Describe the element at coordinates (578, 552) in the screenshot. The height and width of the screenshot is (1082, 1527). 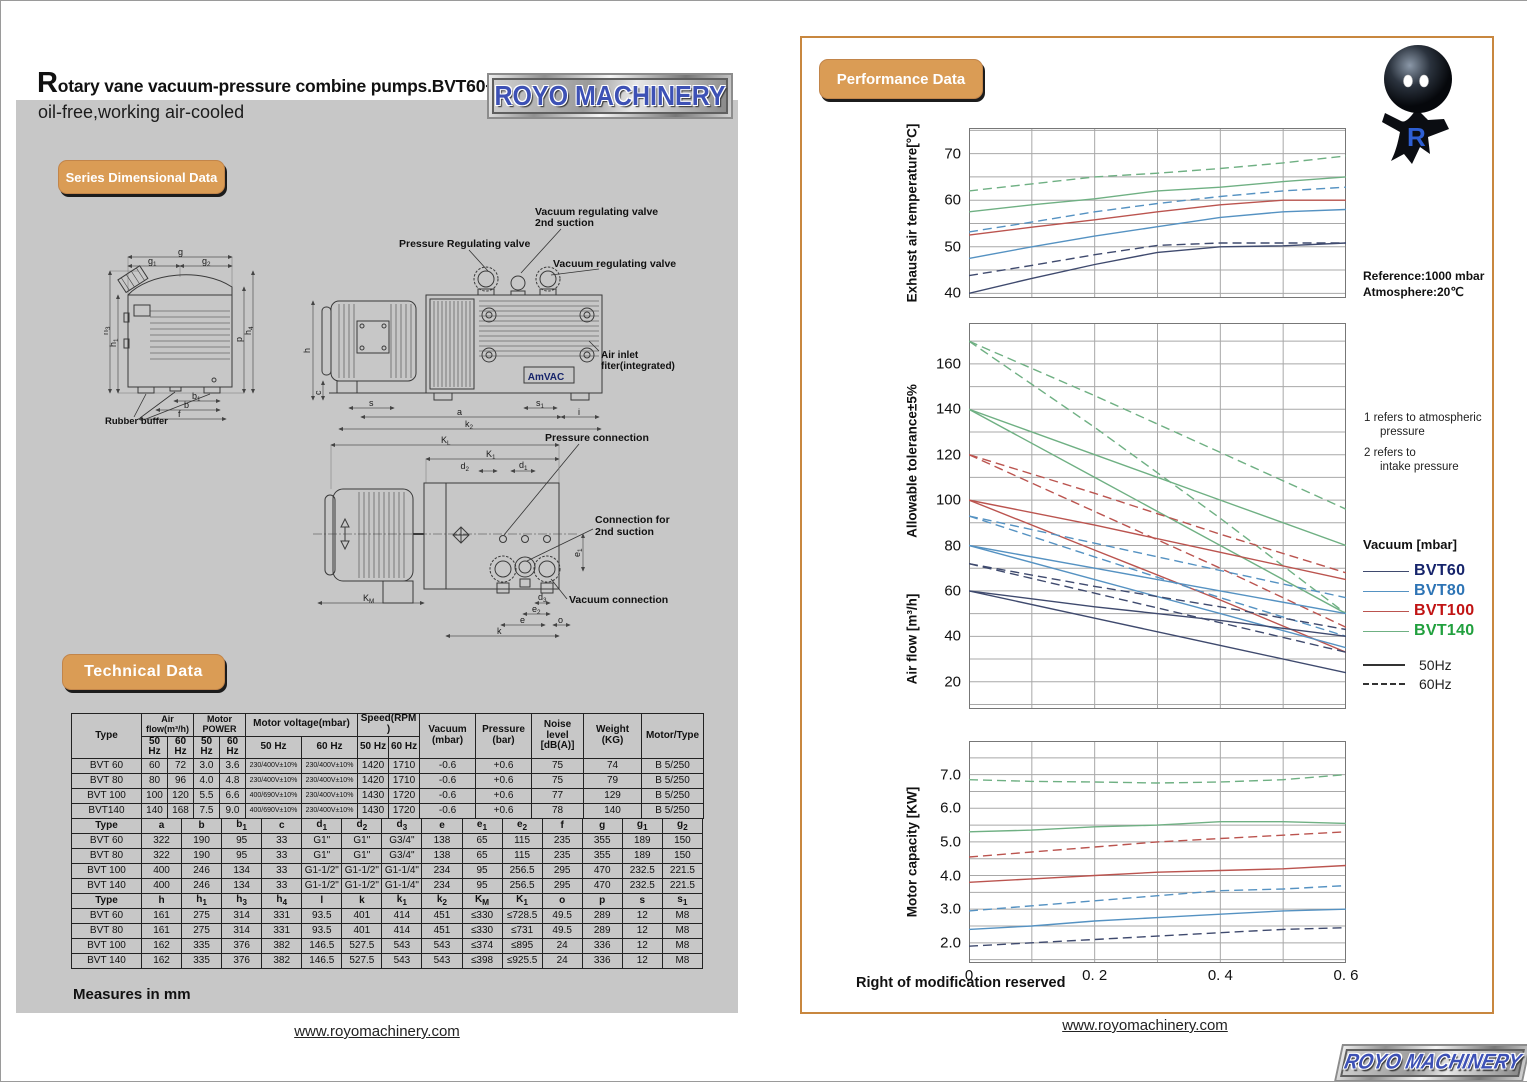
I see `dim-e1: e1` at that location.